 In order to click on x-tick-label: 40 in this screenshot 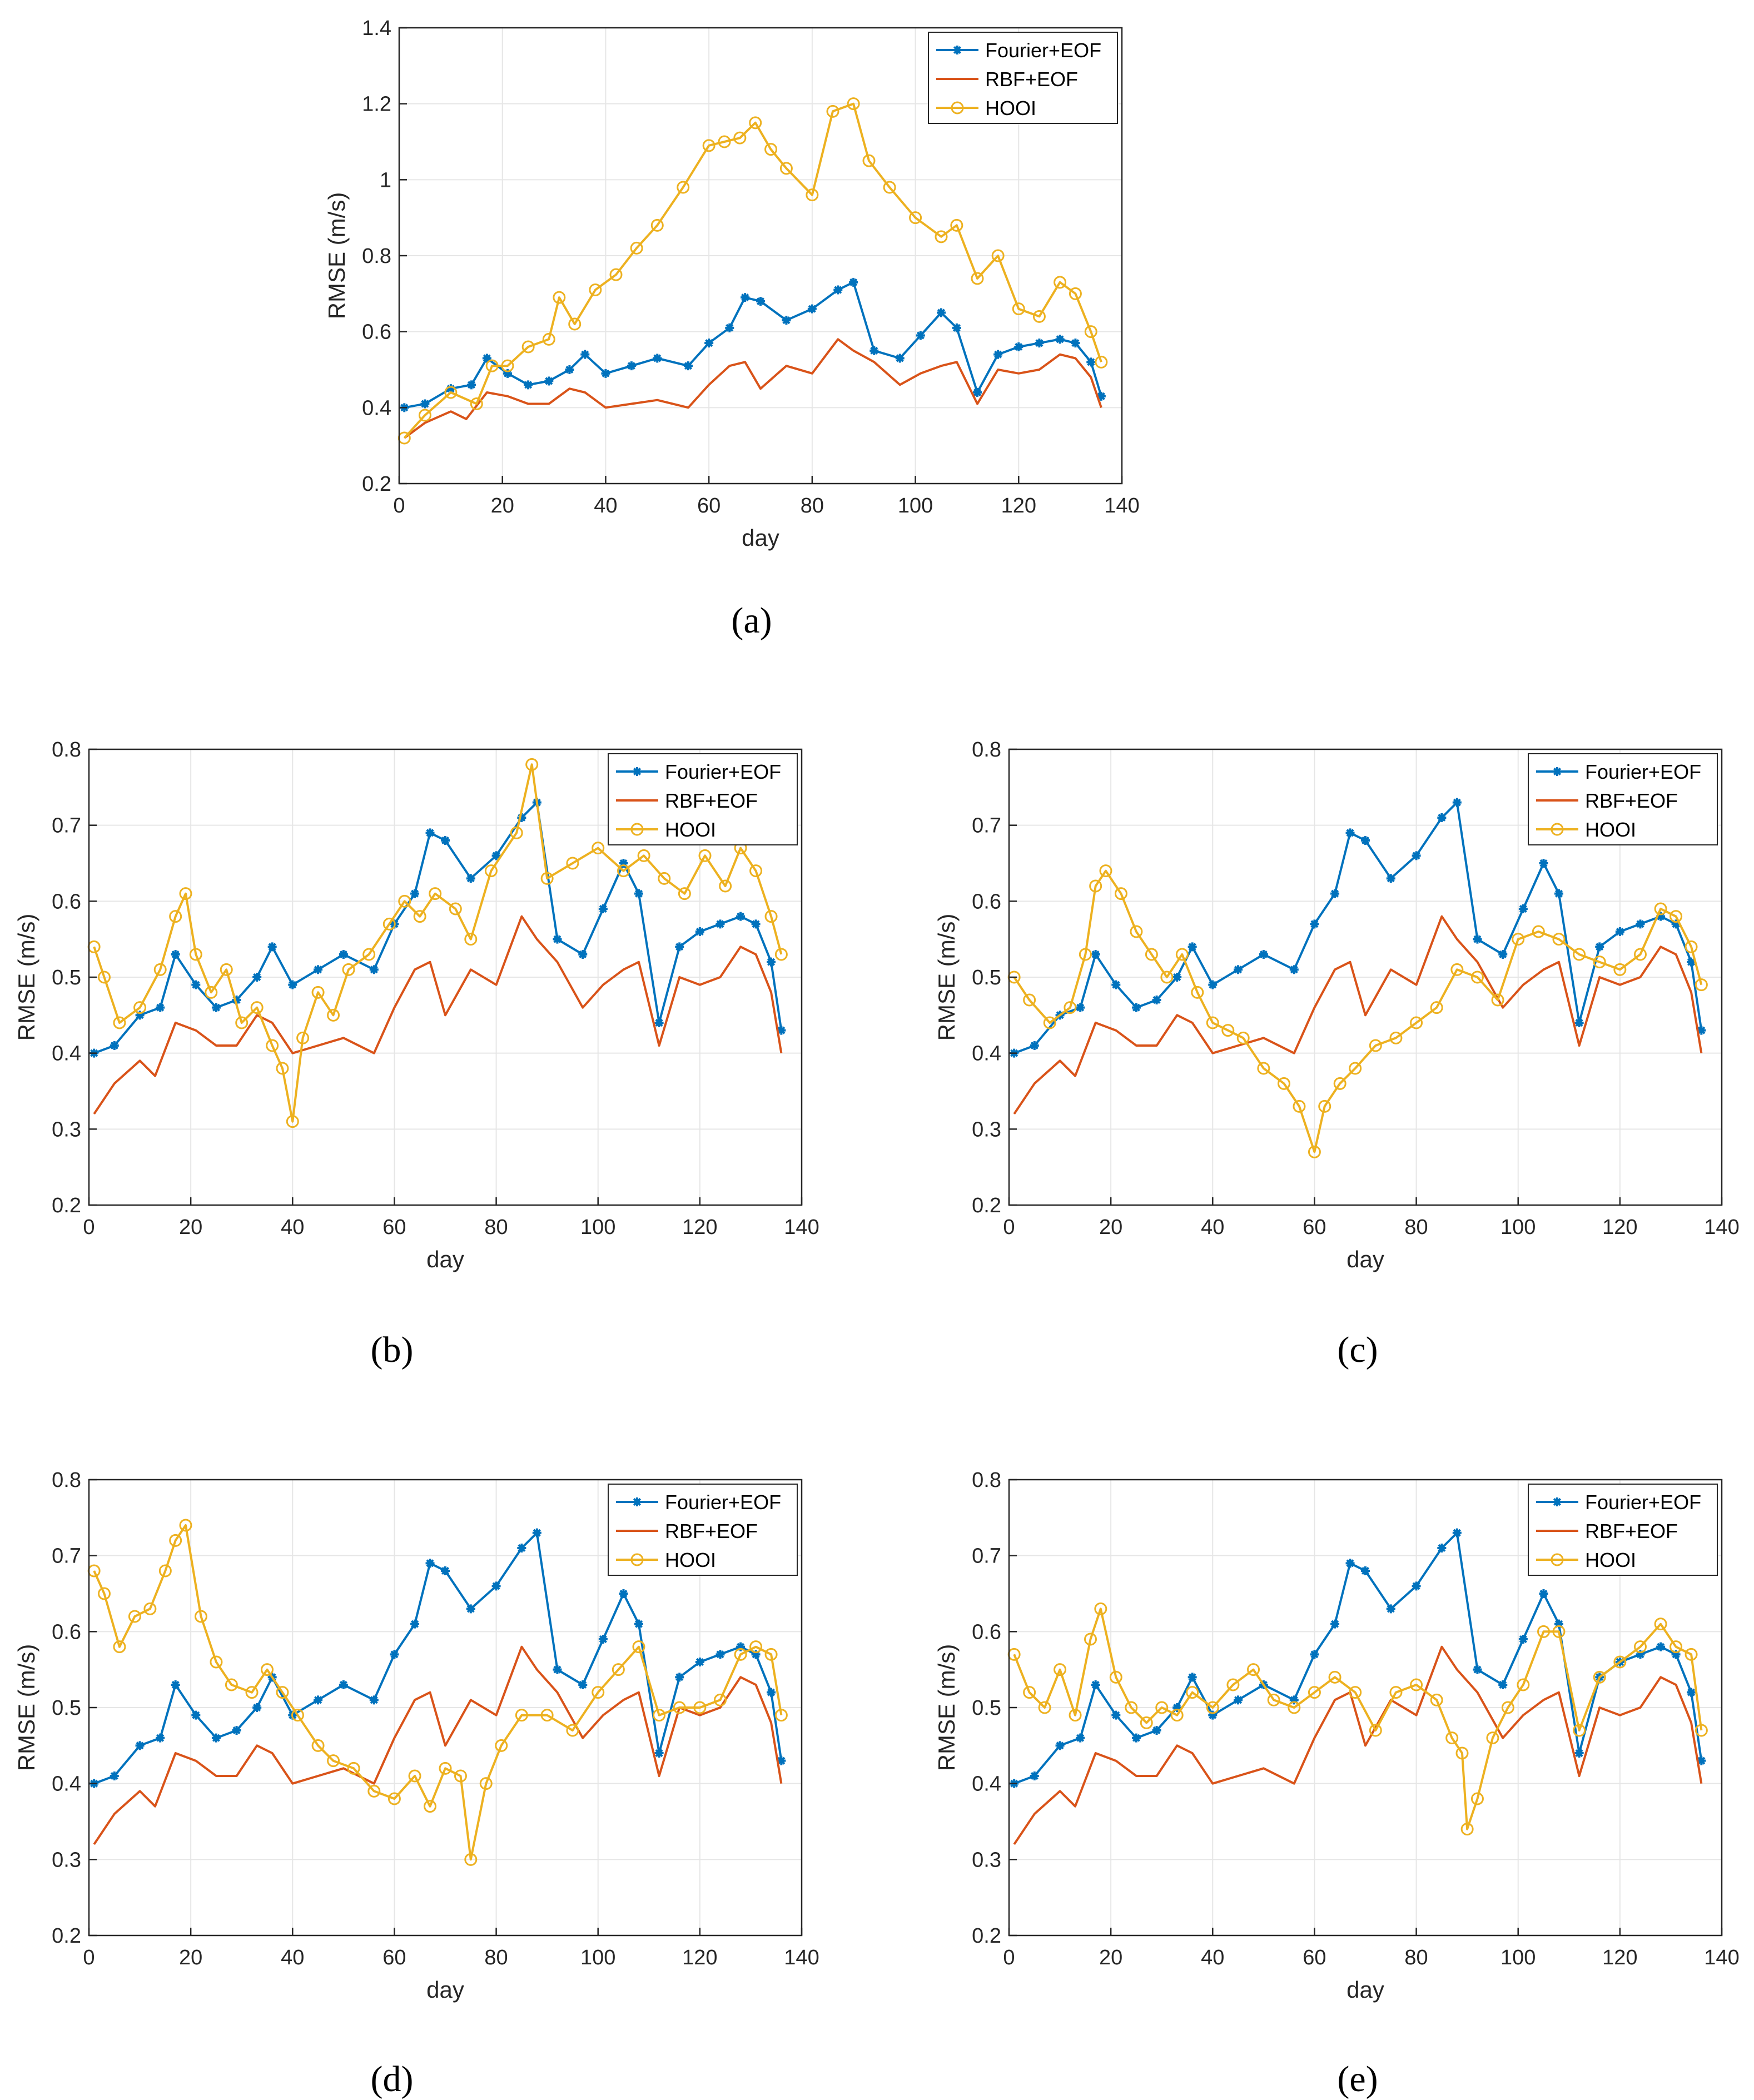, I will do `click(1212, 1957)`.